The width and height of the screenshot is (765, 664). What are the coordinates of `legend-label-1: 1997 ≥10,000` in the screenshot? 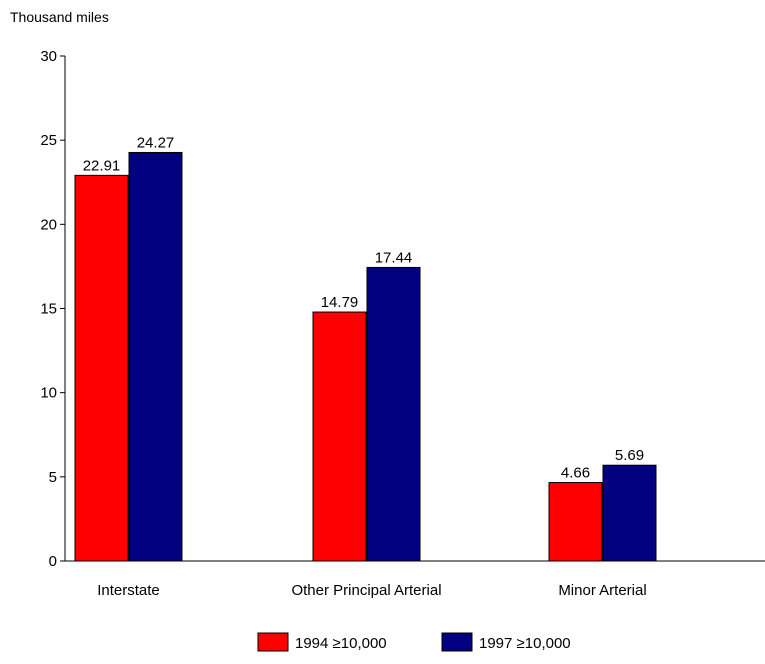 It's located at (525, 643).